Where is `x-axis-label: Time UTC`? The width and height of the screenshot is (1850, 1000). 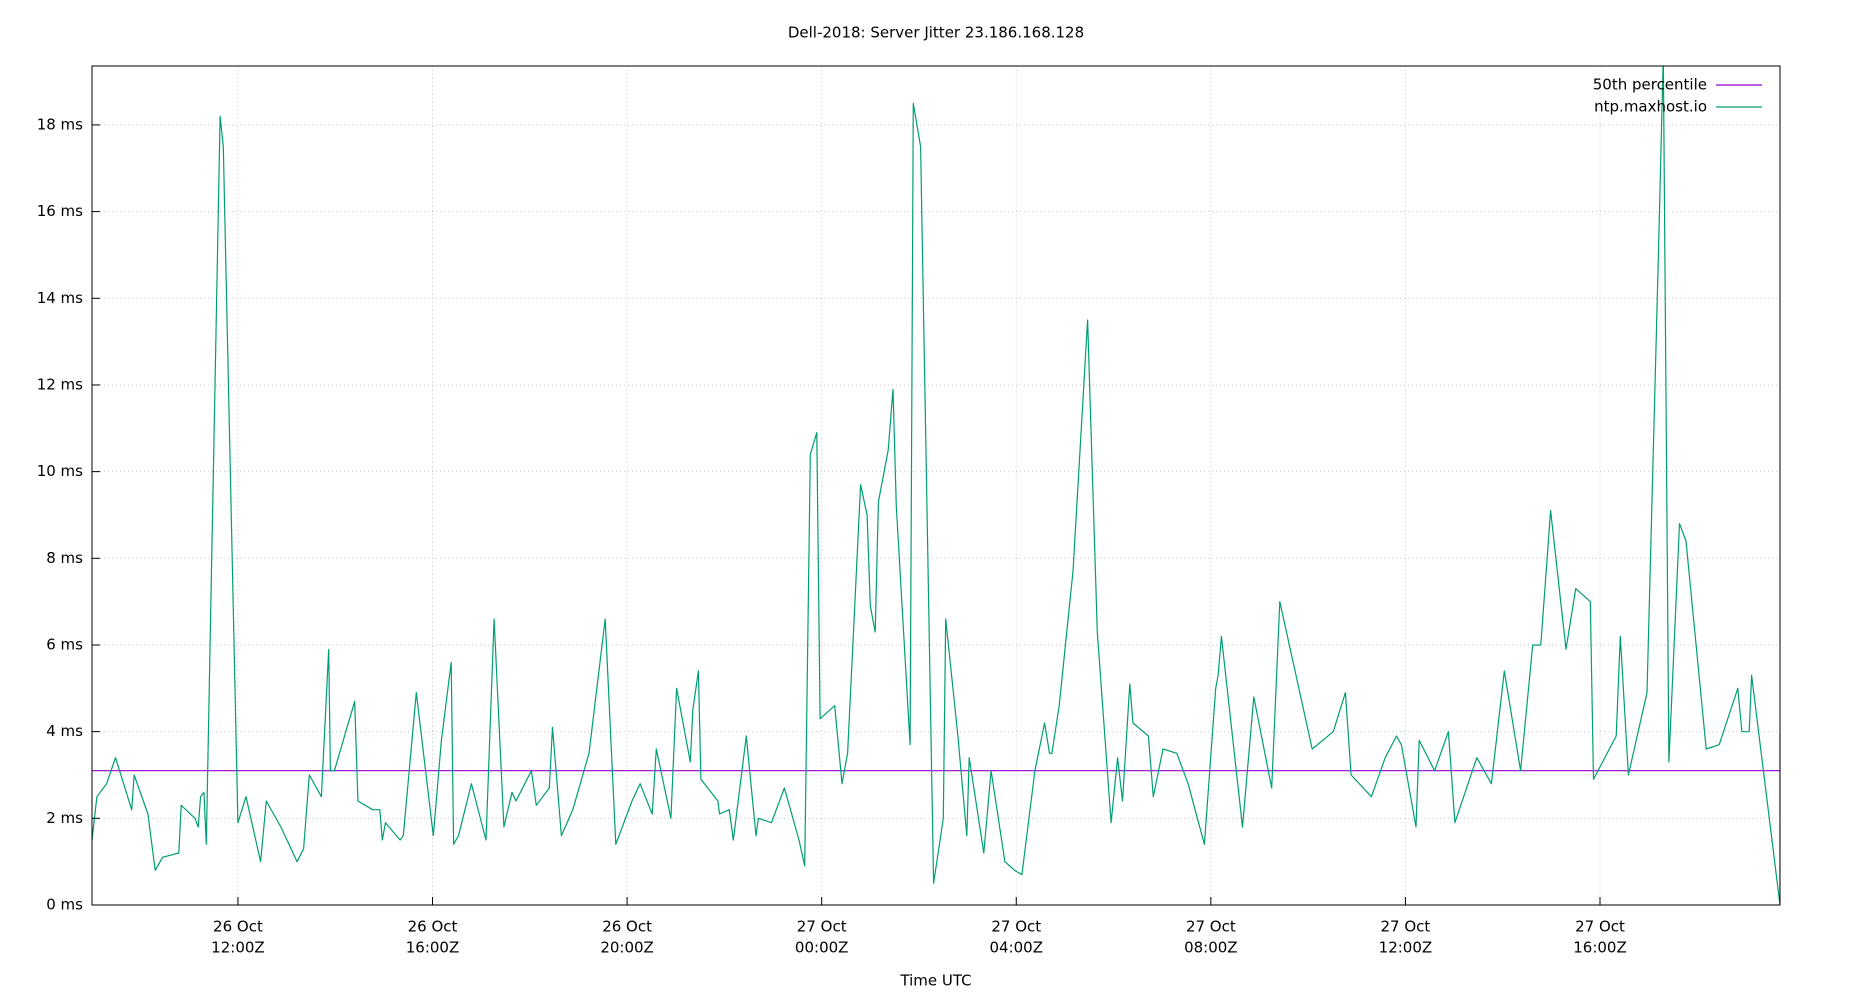
x-axis-label: Time UTC is located at coordinates (935, 981).